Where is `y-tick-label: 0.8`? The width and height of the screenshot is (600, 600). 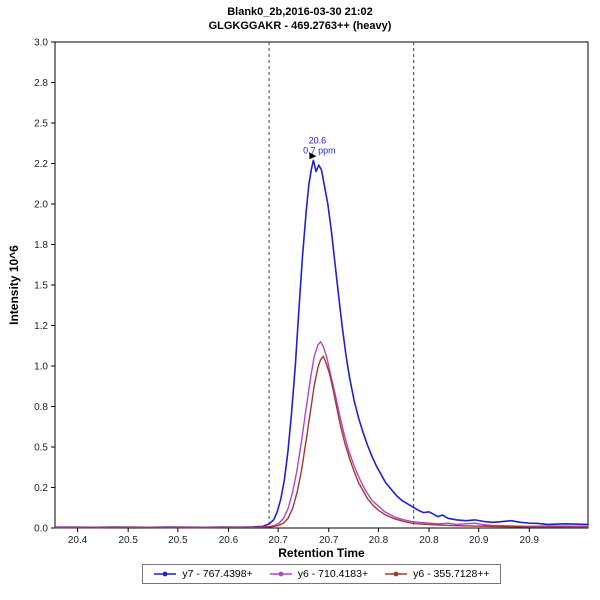 y-tick-label: 0.8 is located at coordinates (41, 407).